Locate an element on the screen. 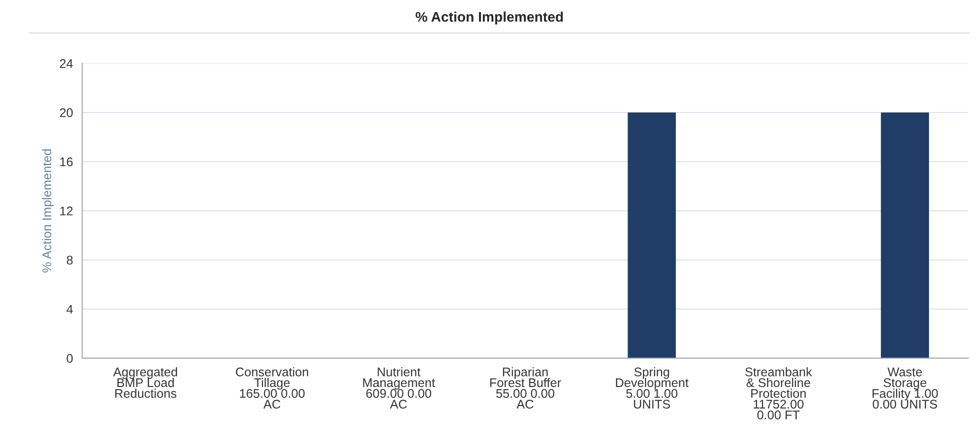 The height and width of the screenshot is (440, 979). x-tick-label: Aggregated BMP Load Reductions is located at coordinates (145, 382).